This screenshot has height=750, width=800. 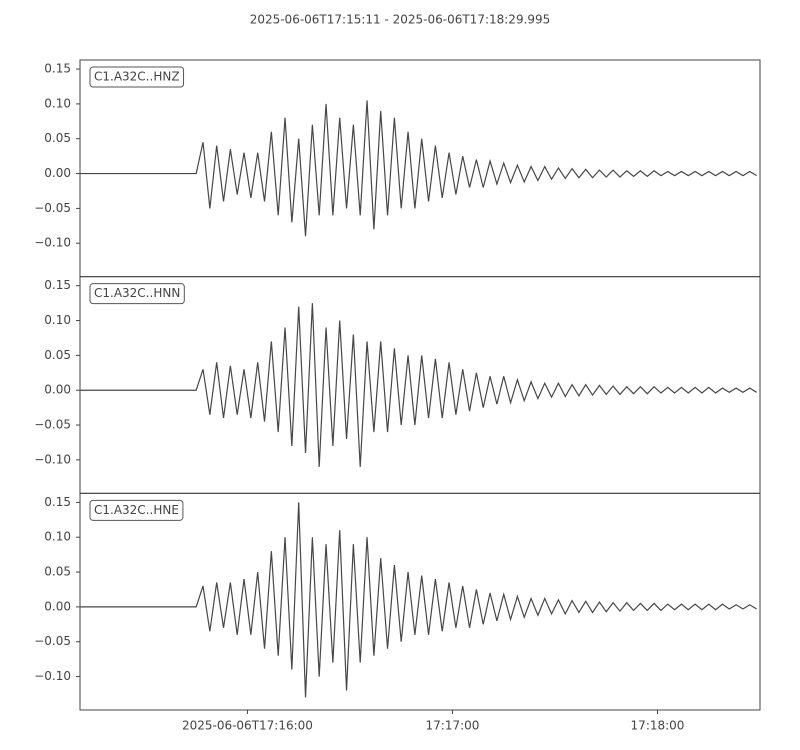 What do you see at coordinates (658, 726) in the screenshot?
I see `x-tick-label: 17:18:00` at bounding box center [658, 726].